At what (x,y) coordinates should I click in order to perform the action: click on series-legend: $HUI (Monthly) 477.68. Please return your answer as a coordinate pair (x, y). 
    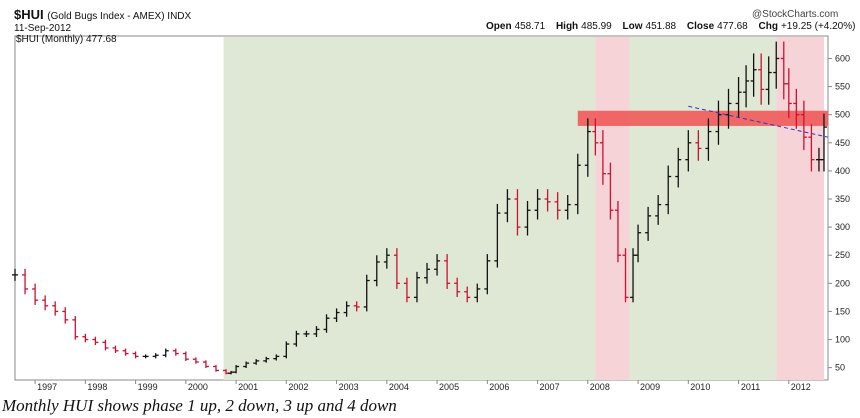
    Looking at the image, I should click on (66, 39).